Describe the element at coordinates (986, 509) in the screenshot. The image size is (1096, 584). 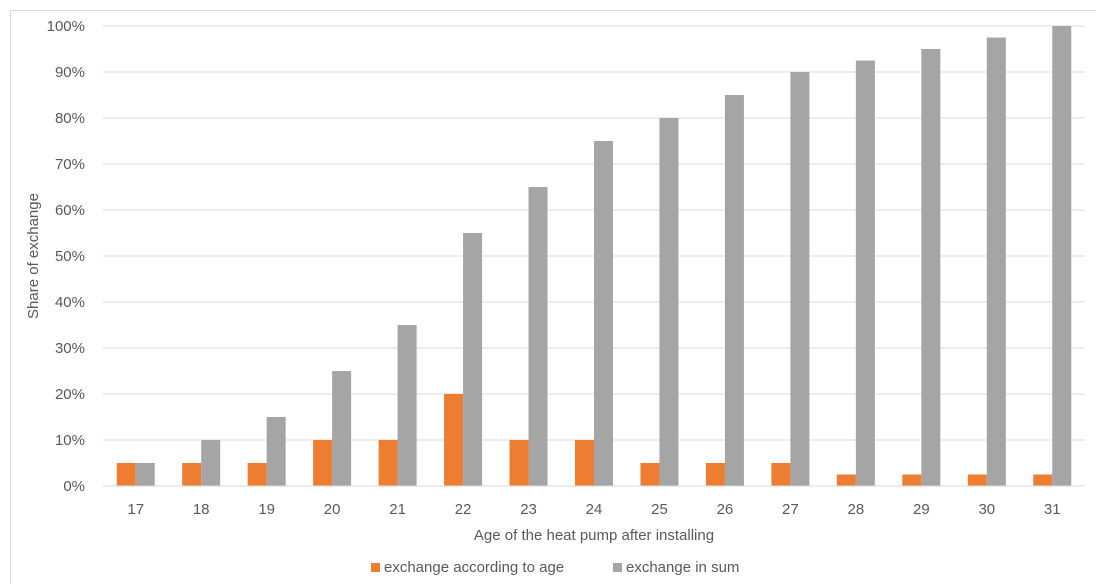
I see `x-tick-label: 30` at that location.